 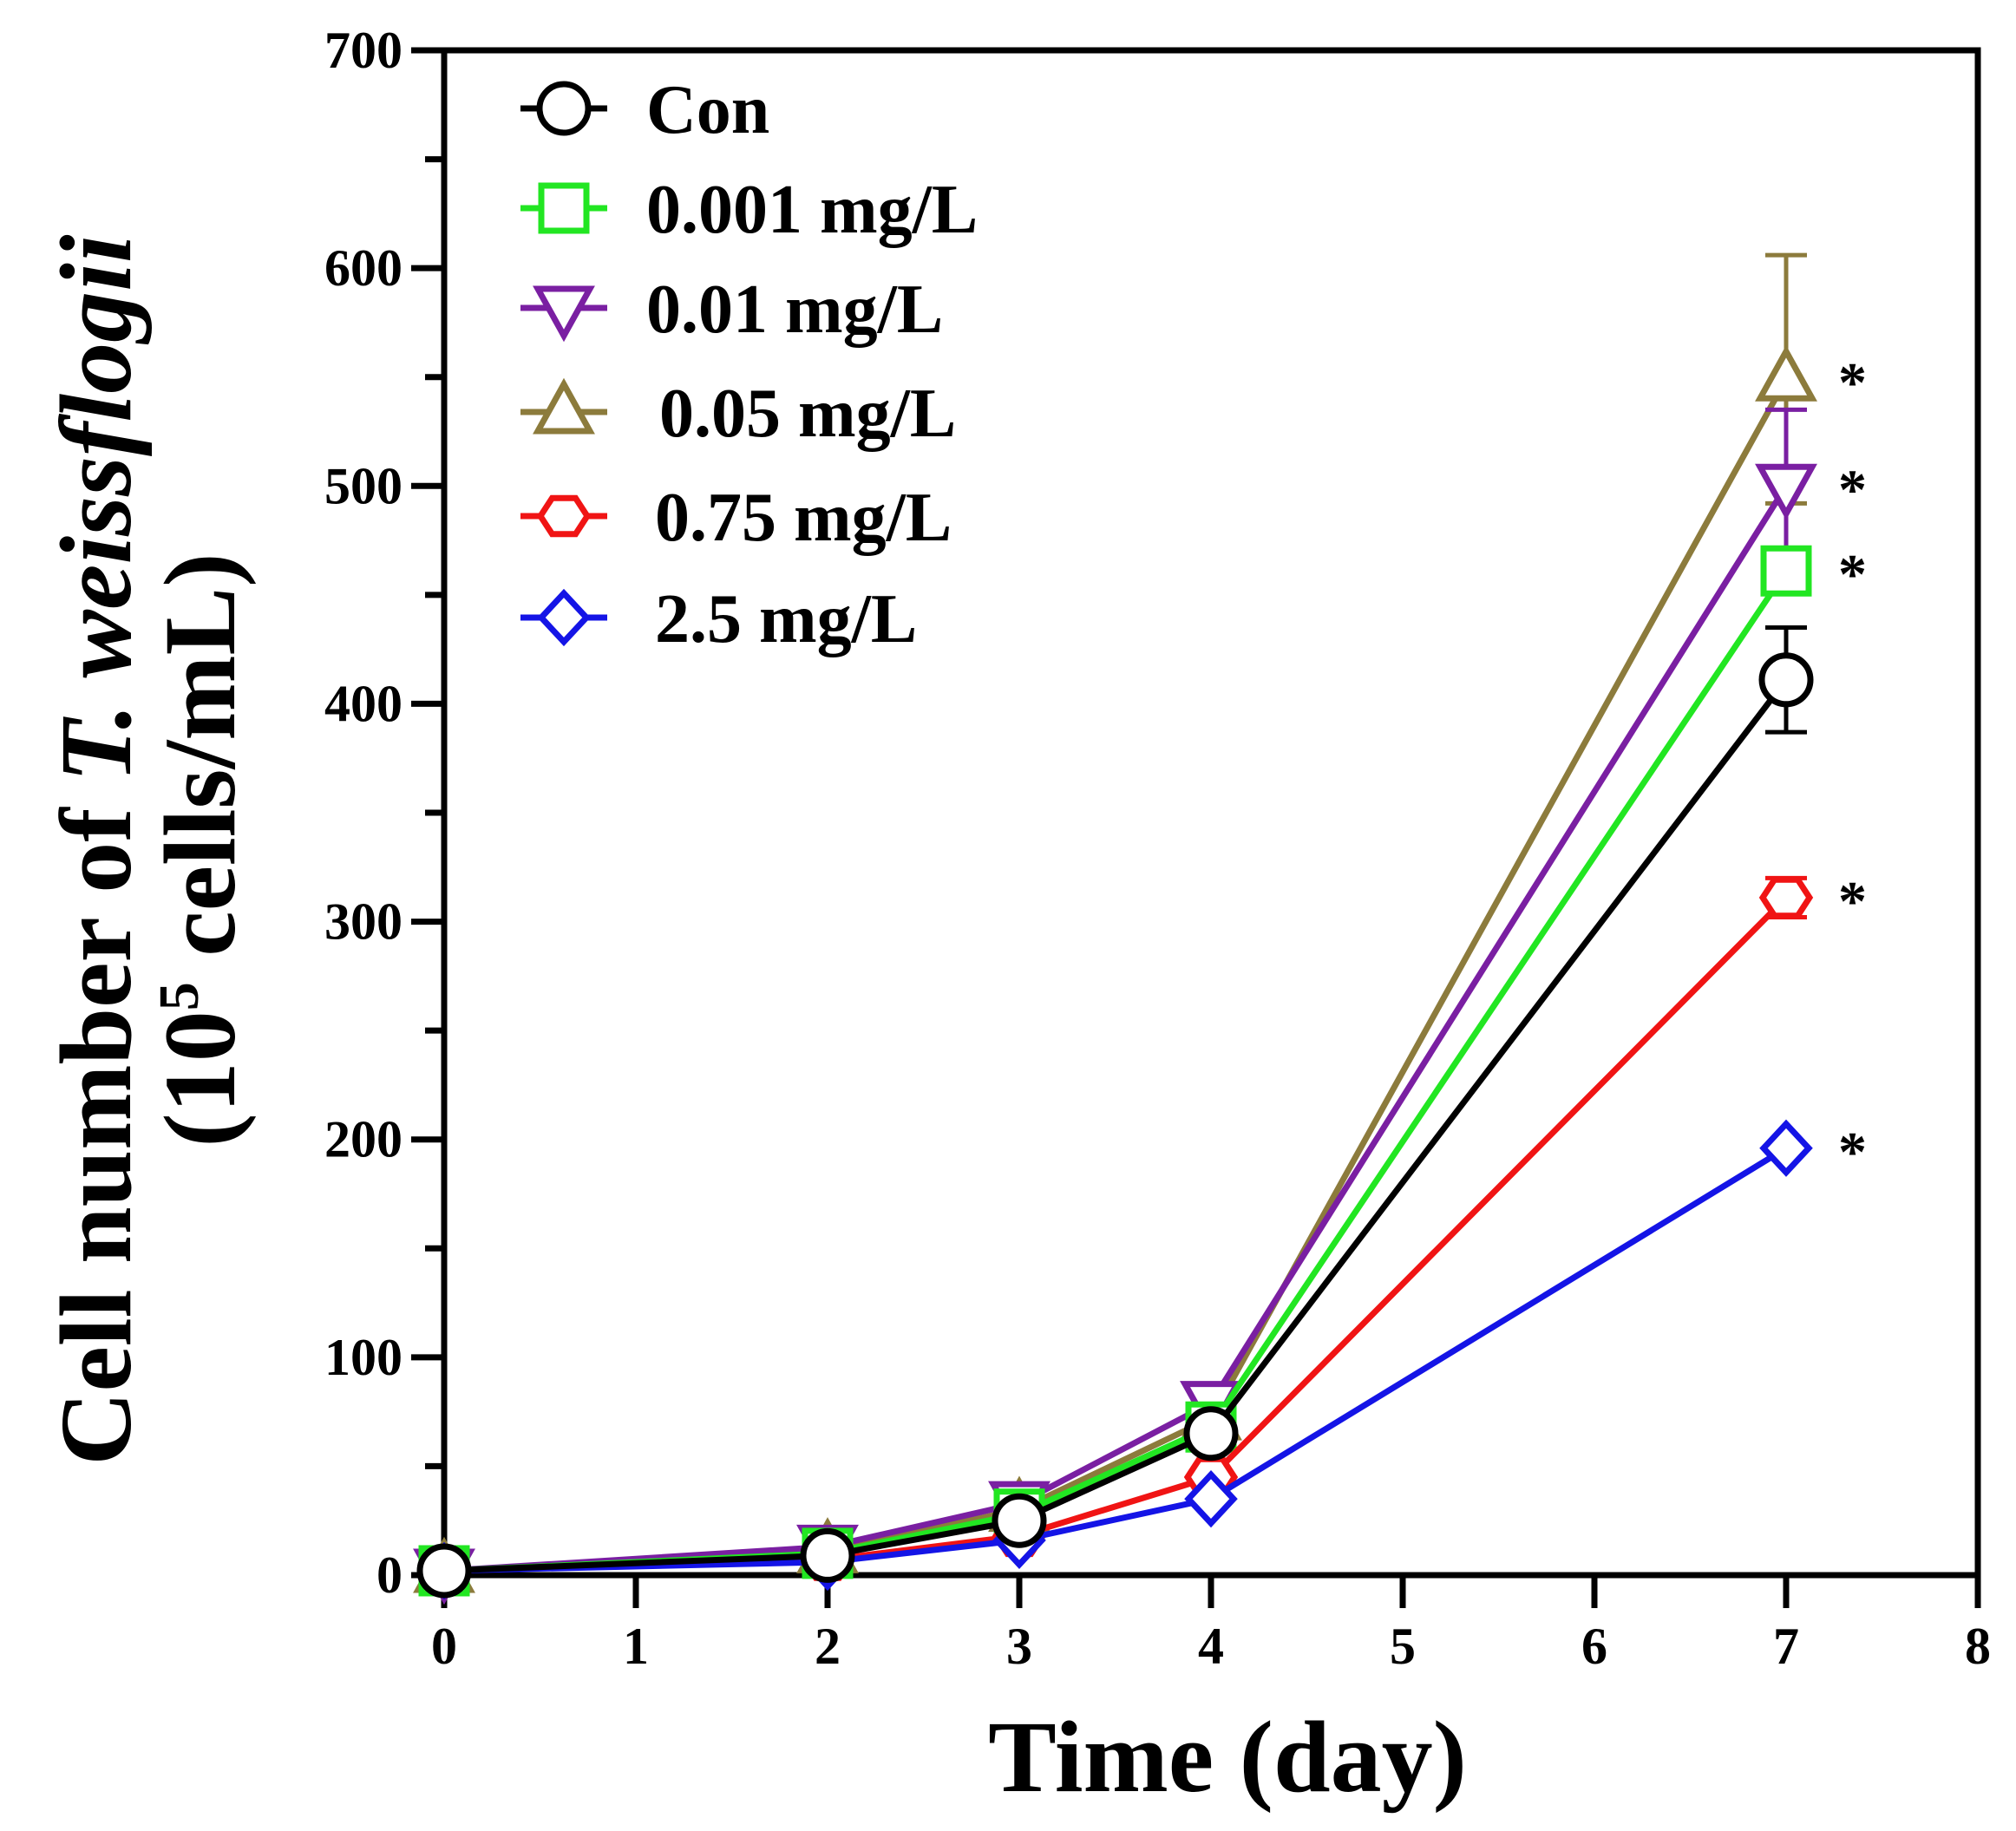 I want to click on legend-entry: 2.5 mg/L, so click(x=718, y=619).